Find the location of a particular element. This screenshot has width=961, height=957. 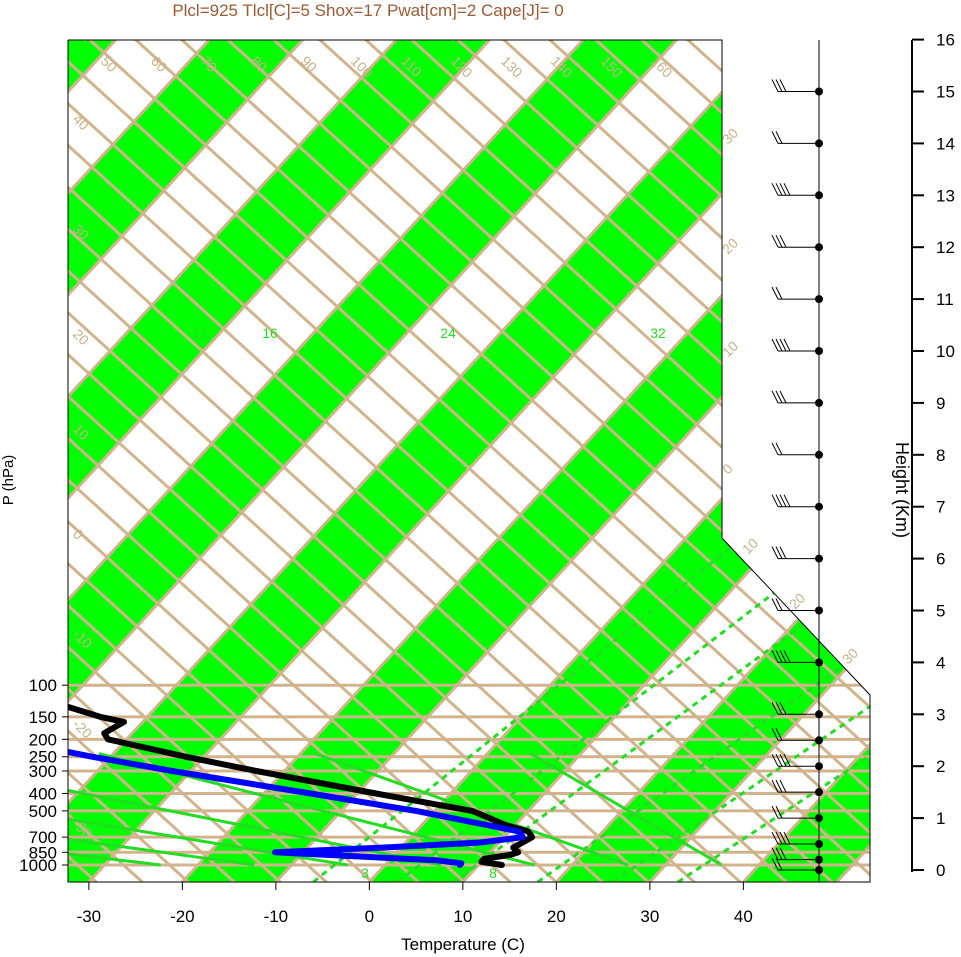

height-tick-label: 7 is located at coordinates (940, 507).